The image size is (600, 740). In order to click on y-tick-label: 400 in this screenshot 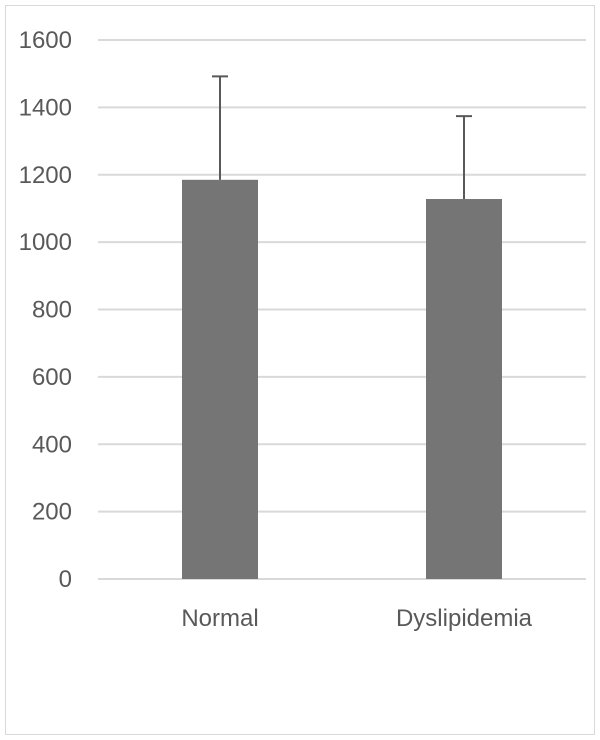, I will do `click(52, 444)`.